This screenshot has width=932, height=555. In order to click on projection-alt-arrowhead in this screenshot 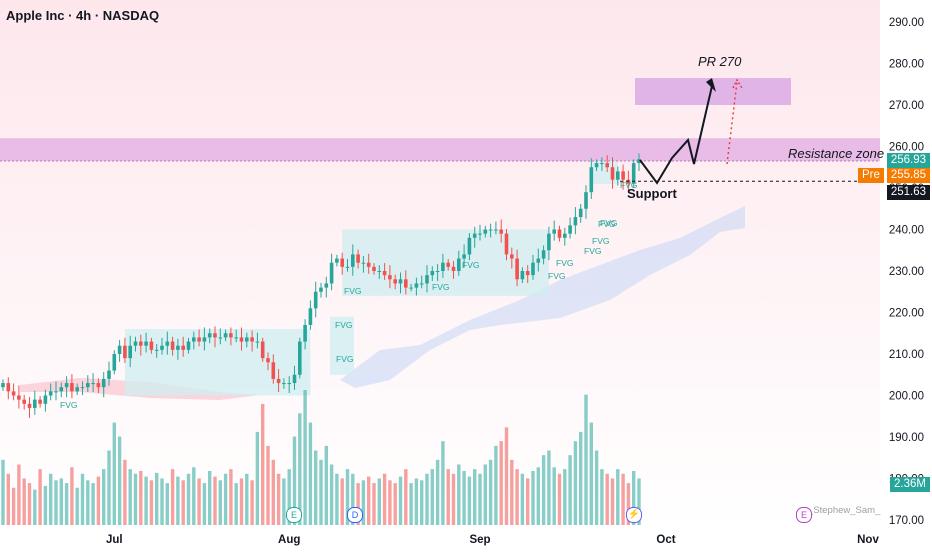, I will do `click(737, 83)`.